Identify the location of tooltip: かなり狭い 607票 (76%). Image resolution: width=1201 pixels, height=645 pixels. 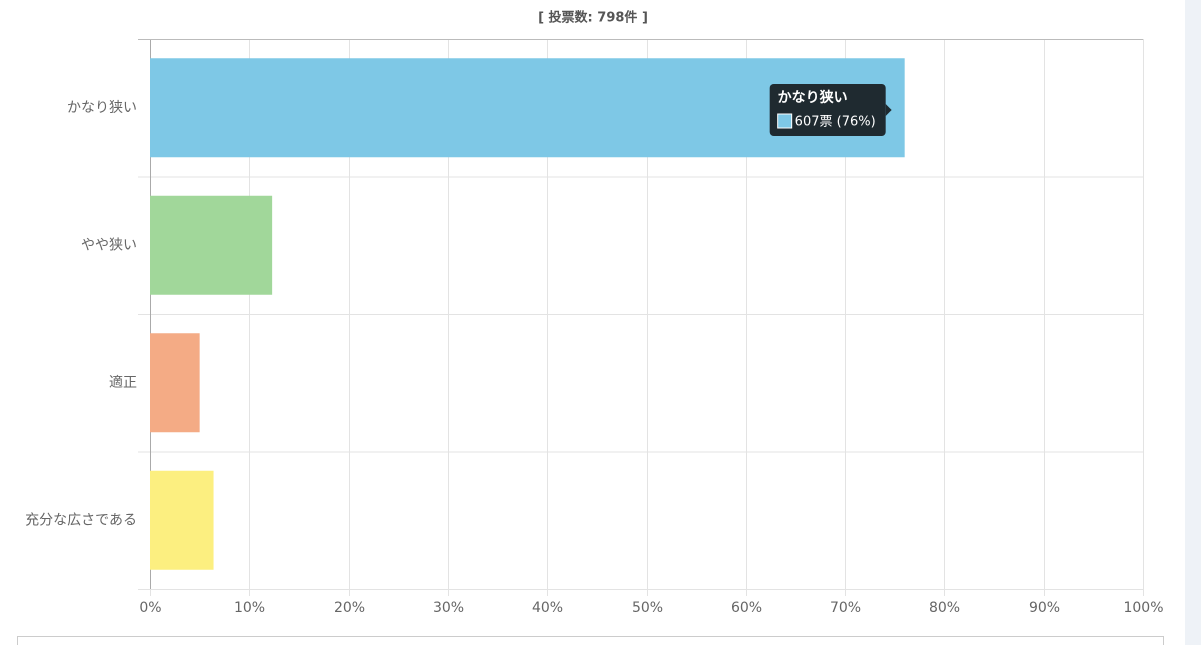
(830, 110).